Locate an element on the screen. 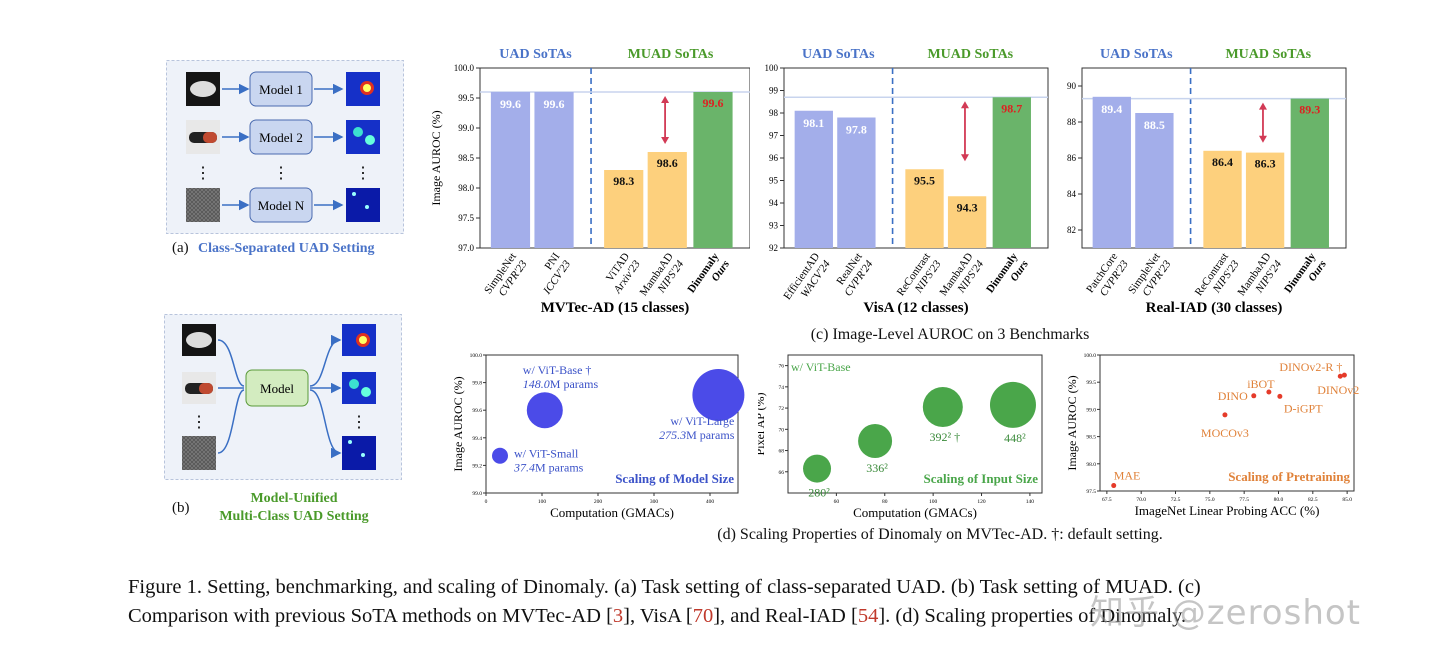  unified-model-box is located at coordinates (277, 388).